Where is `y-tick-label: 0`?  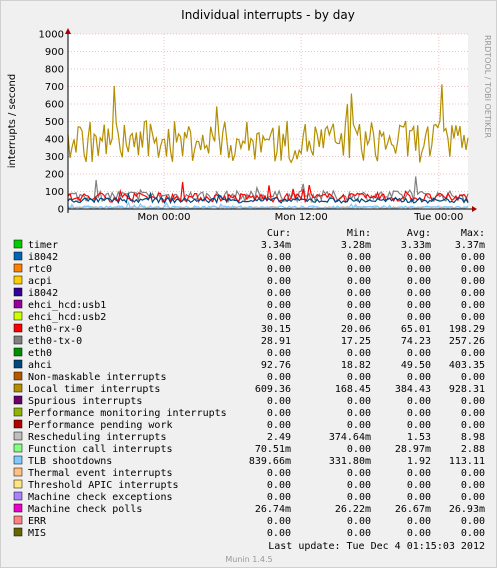
y-tick-label: 0 is located at coordinates (61, 210).